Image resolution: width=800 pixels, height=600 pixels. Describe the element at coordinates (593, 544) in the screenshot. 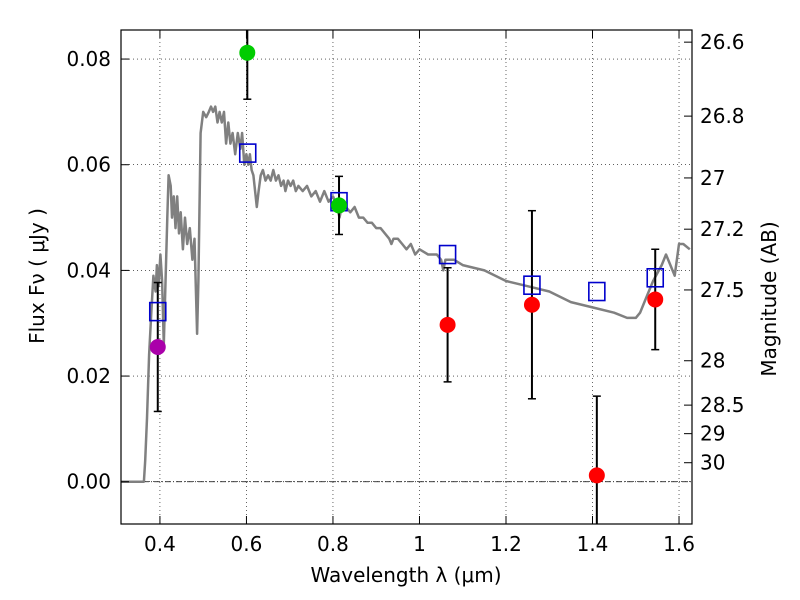

I see `x-tick-label: 1.4` at that location.